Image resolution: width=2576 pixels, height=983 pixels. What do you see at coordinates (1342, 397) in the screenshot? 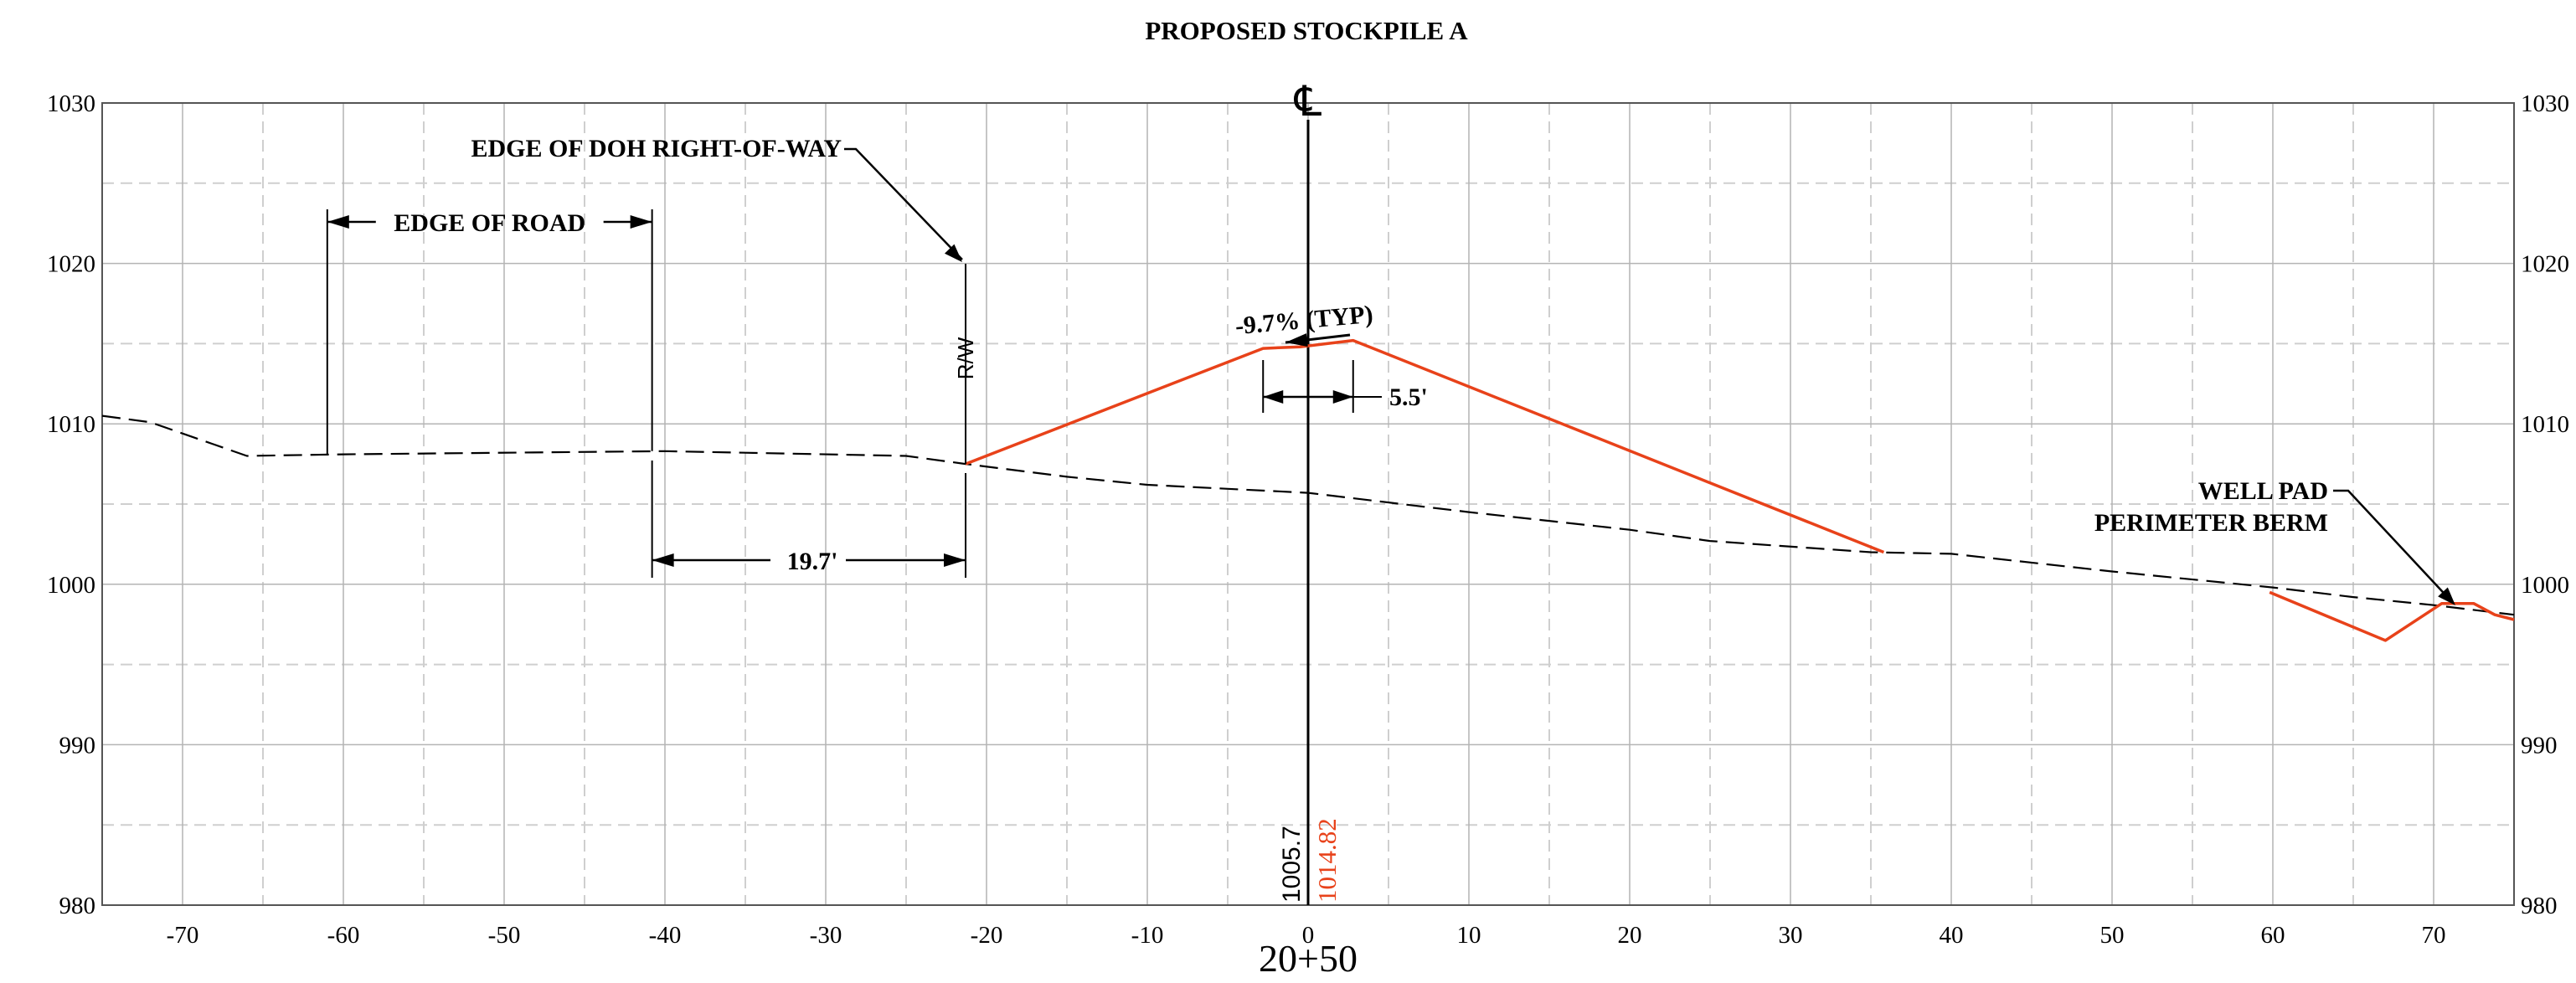
I see `dim-5-5-arrow-right` at bounding box center [1342, 397].